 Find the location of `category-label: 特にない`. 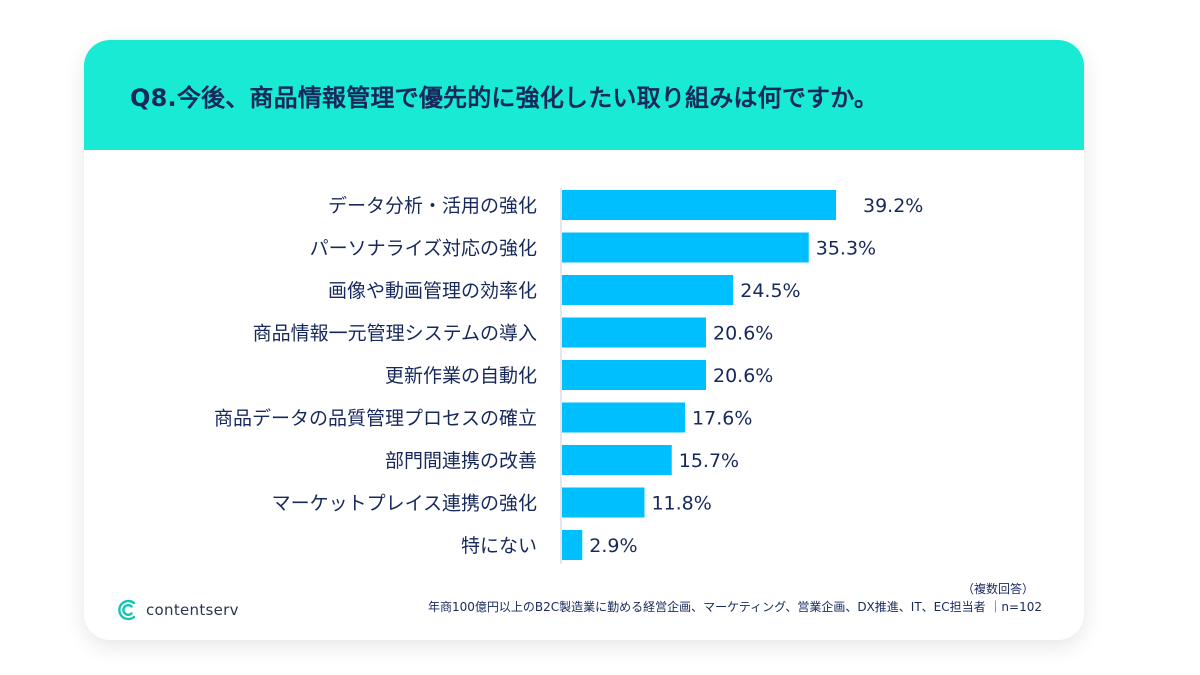

category-label: 特にない is located at coordinates (499, 546).